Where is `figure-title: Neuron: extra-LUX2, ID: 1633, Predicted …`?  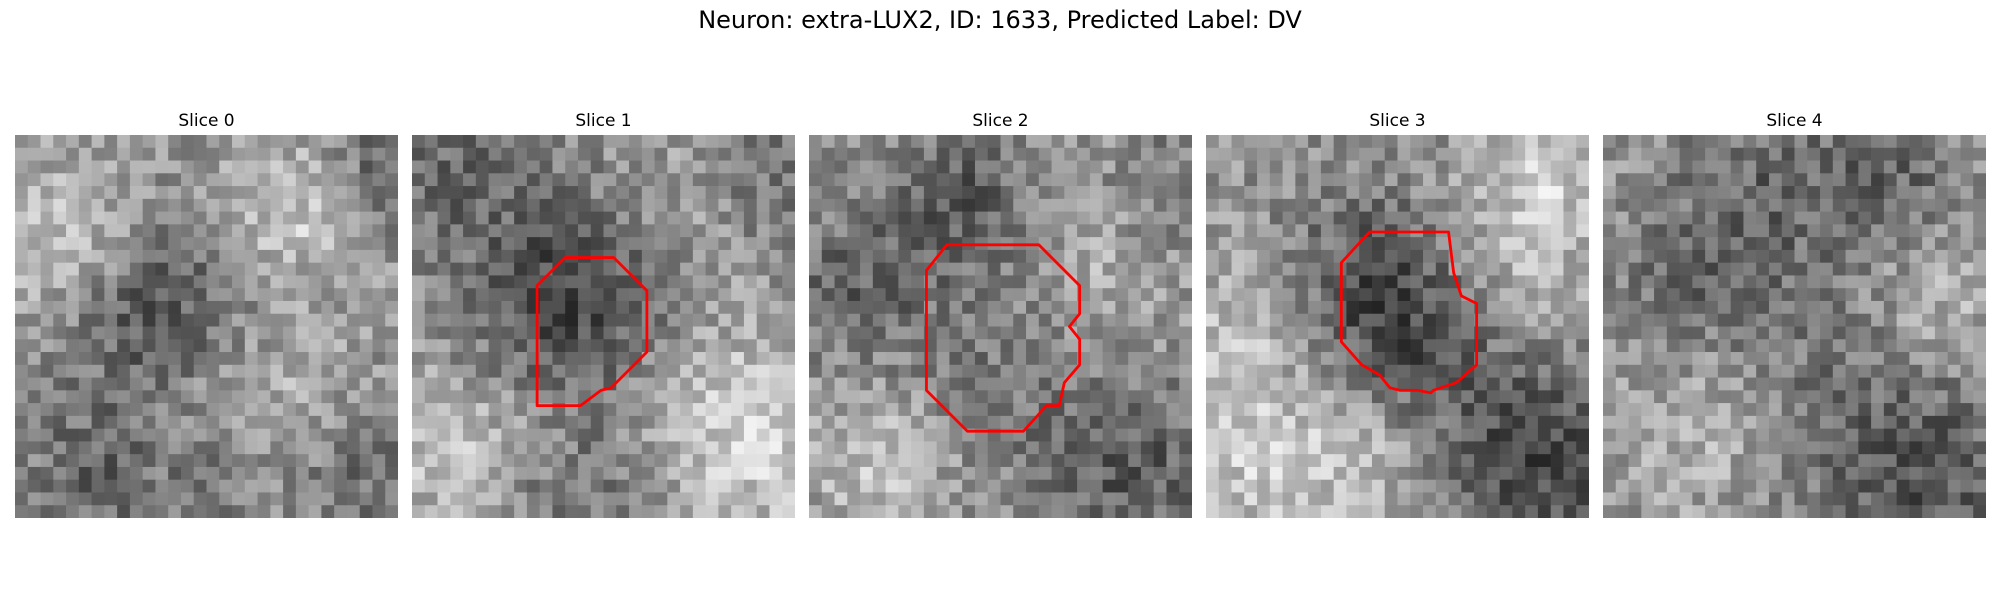 figure-title: Neuron: extra-LUX2, ID: 1633, Predicted … is located at coordinates (1000, 20).